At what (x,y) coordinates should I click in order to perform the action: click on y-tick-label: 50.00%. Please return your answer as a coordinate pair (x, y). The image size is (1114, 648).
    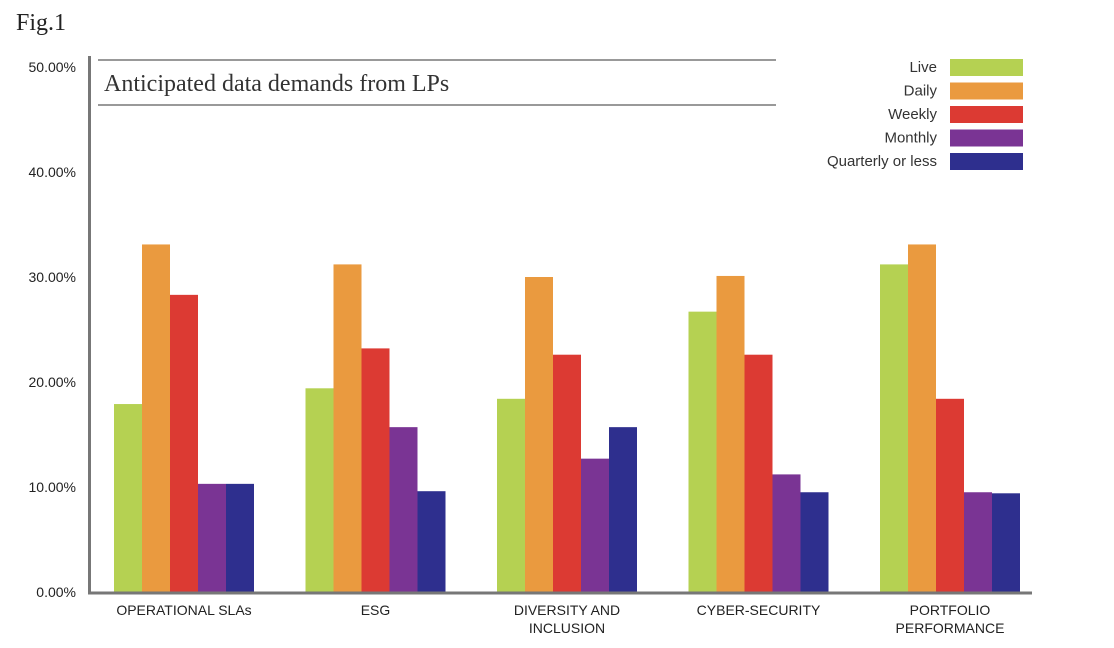
    Looking at the image, I should click on (52, 67).